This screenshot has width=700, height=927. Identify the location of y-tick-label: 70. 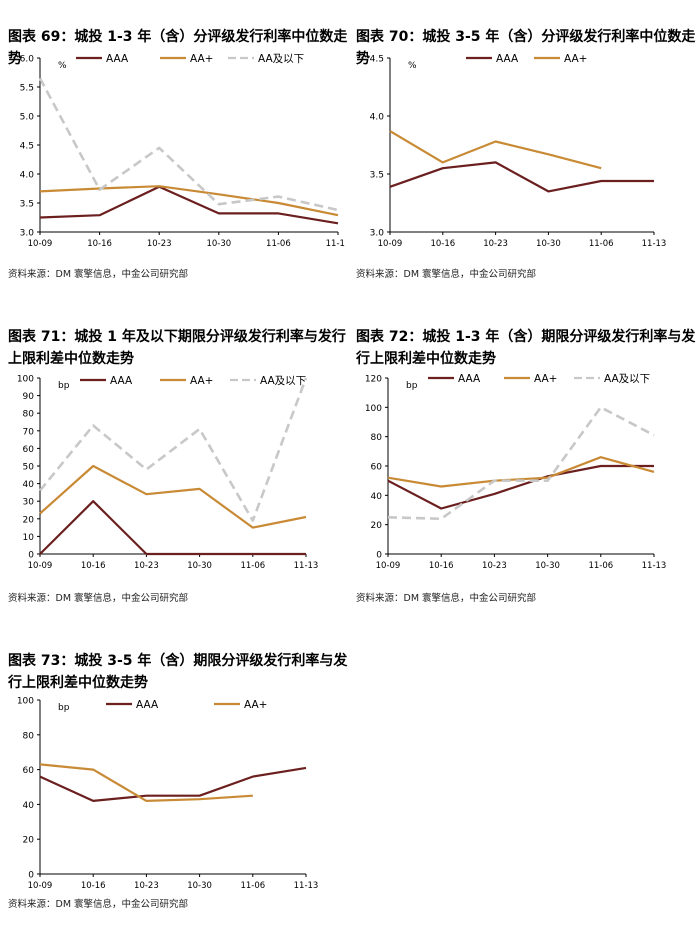
(29, 432).